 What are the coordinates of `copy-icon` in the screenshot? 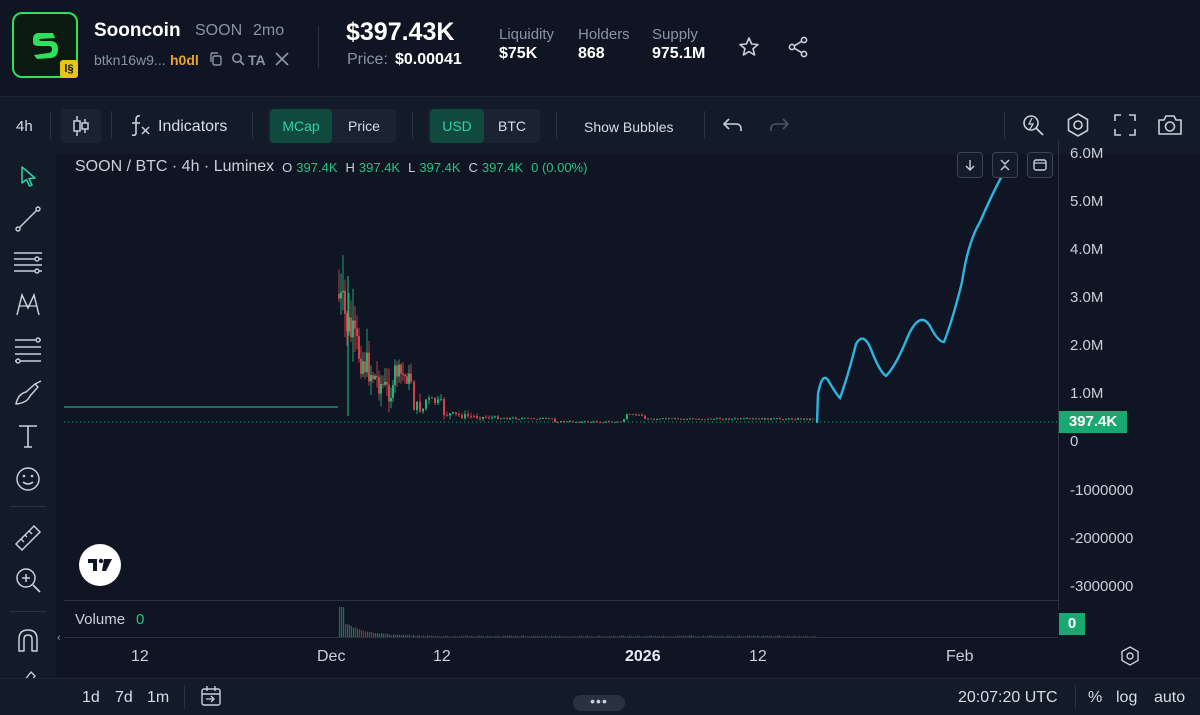 It's located at (216, 59).